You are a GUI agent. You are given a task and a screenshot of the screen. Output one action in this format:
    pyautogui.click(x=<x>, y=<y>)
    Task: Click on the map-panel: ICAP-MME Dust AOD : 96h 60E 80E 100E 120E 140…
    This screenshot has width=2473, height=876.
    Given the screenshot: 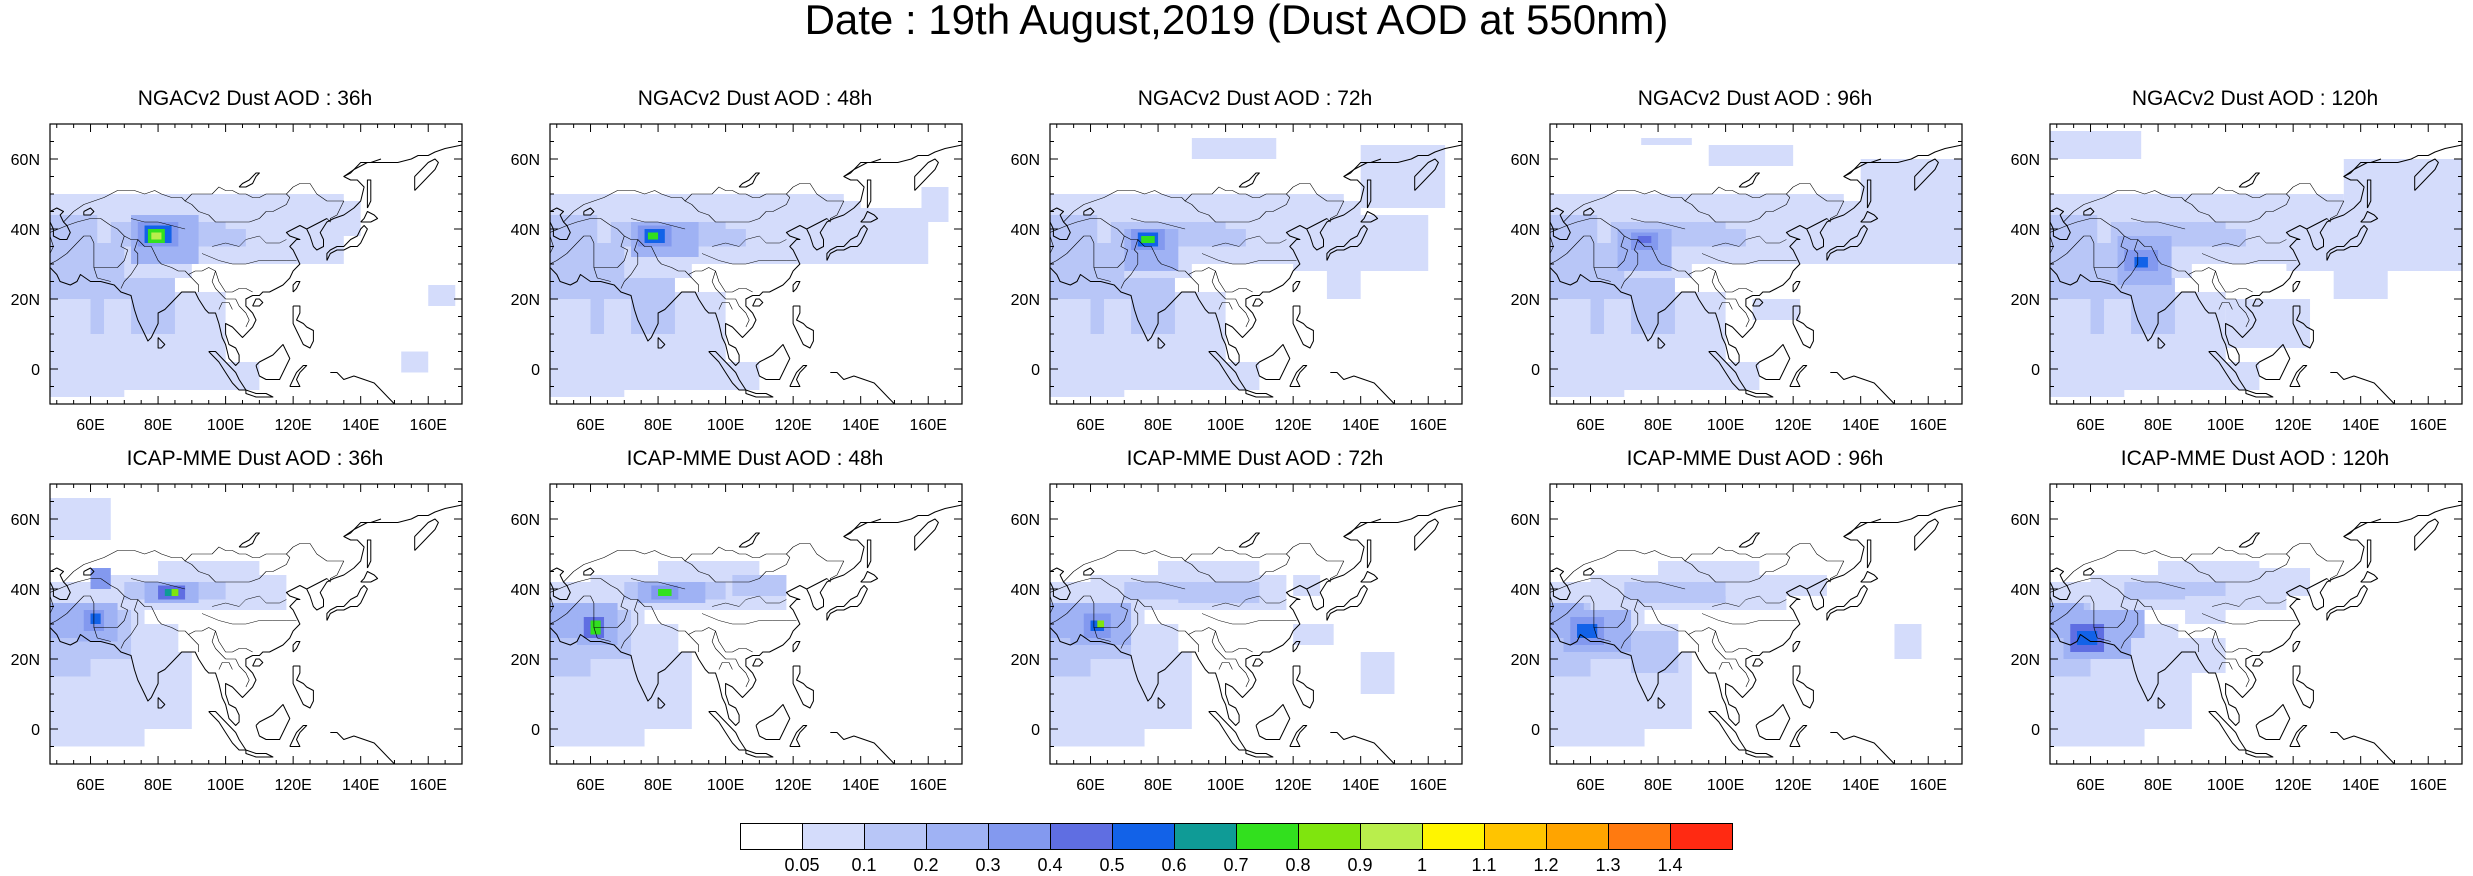 What is the action you would take?
    pyautogui.click(x=1731, y=621)
    